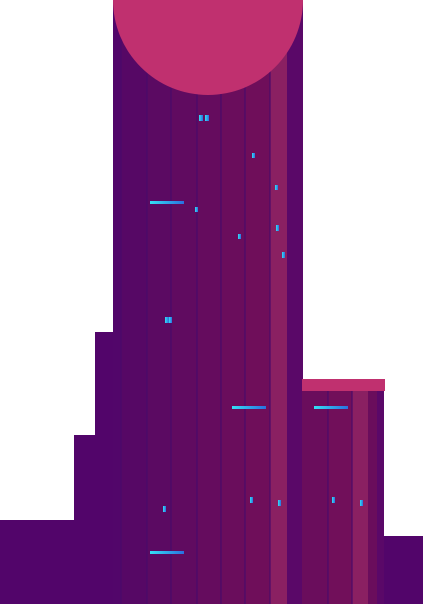 The image size is (423, 604). I want to click on roof, so click(343, 385).